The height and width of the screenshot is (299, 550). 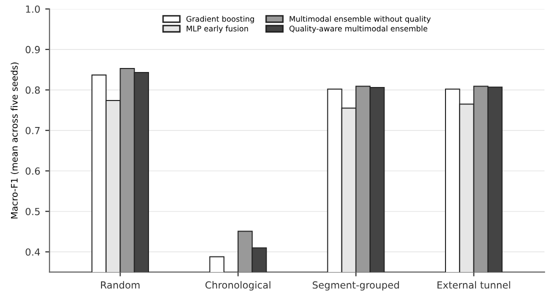 What do you see at coordinates (33, 212) in the screenshot?
I see `y-tick-label: 0.5` at bounding box center [33, 212].